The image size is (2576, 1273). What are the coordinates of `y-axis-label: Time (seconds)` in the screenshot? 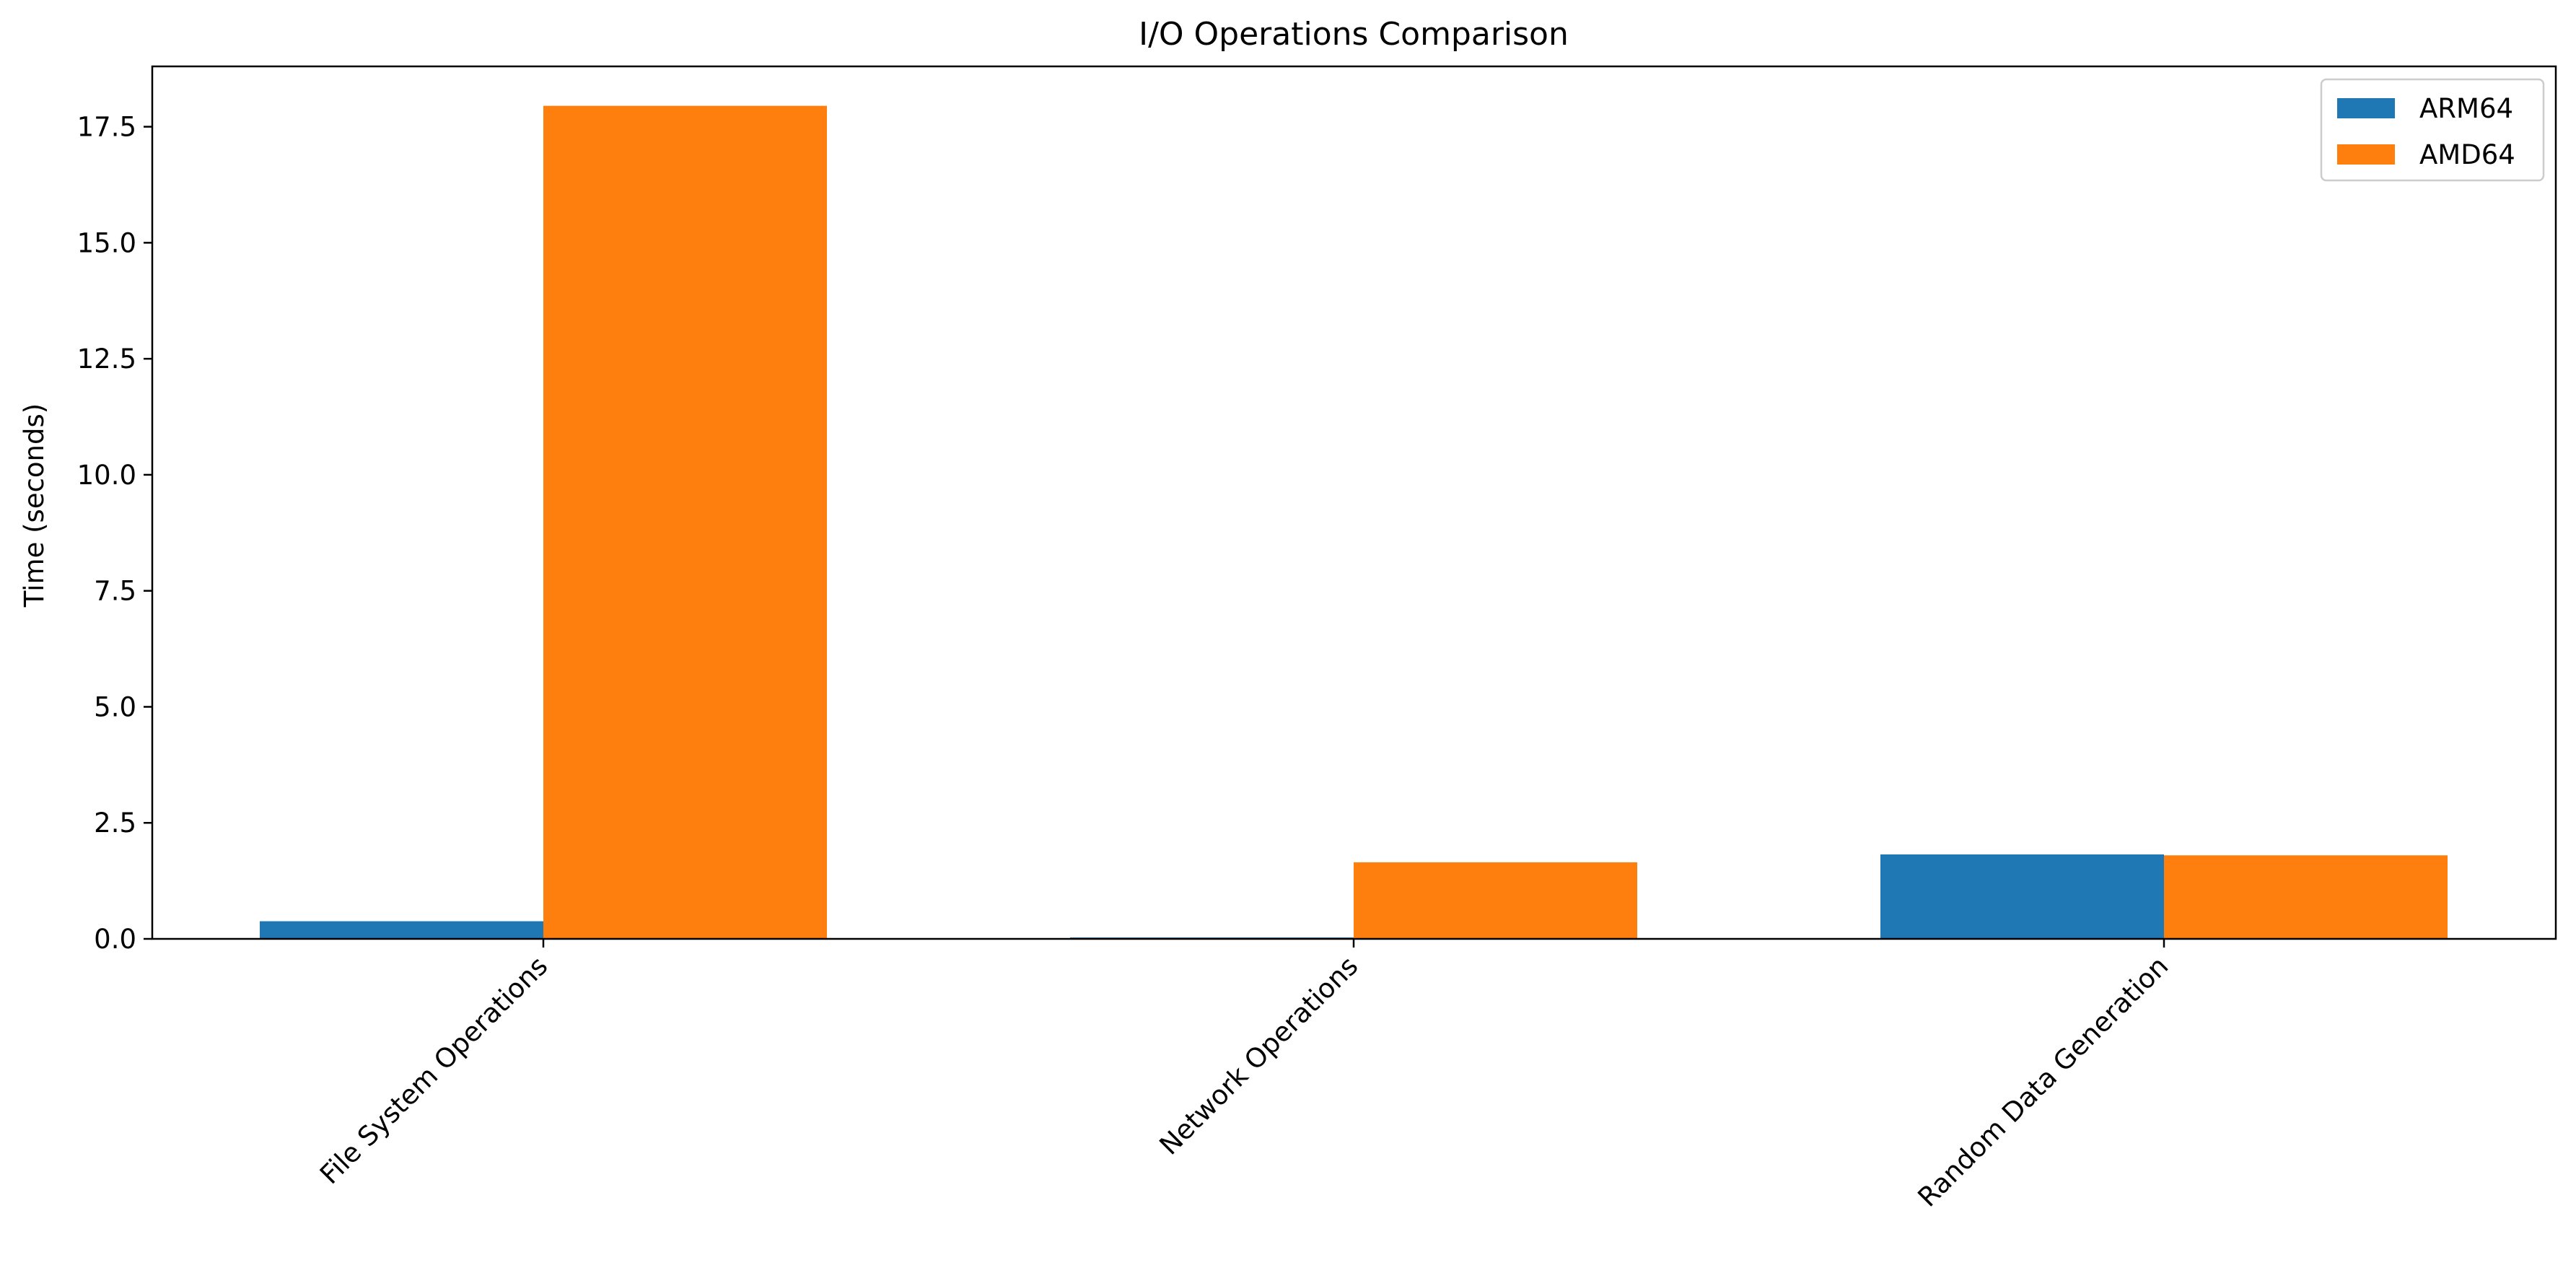 It's located at (34, 505).